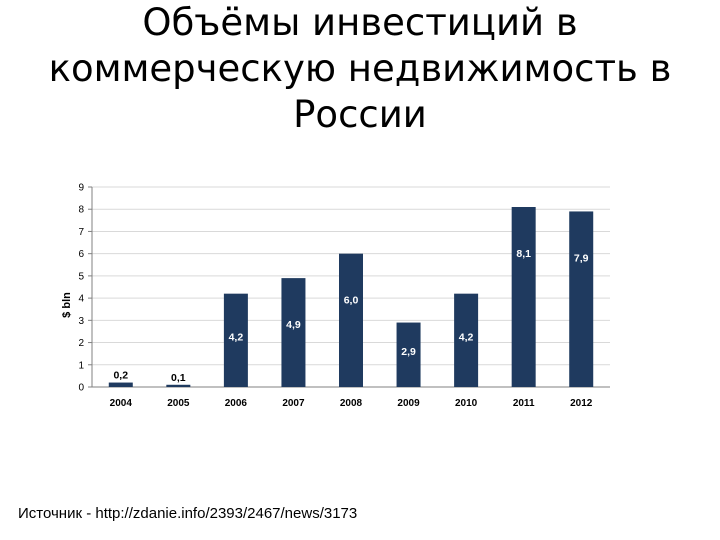  I want to click on x-tick-label: 2007, so click(293, 403).